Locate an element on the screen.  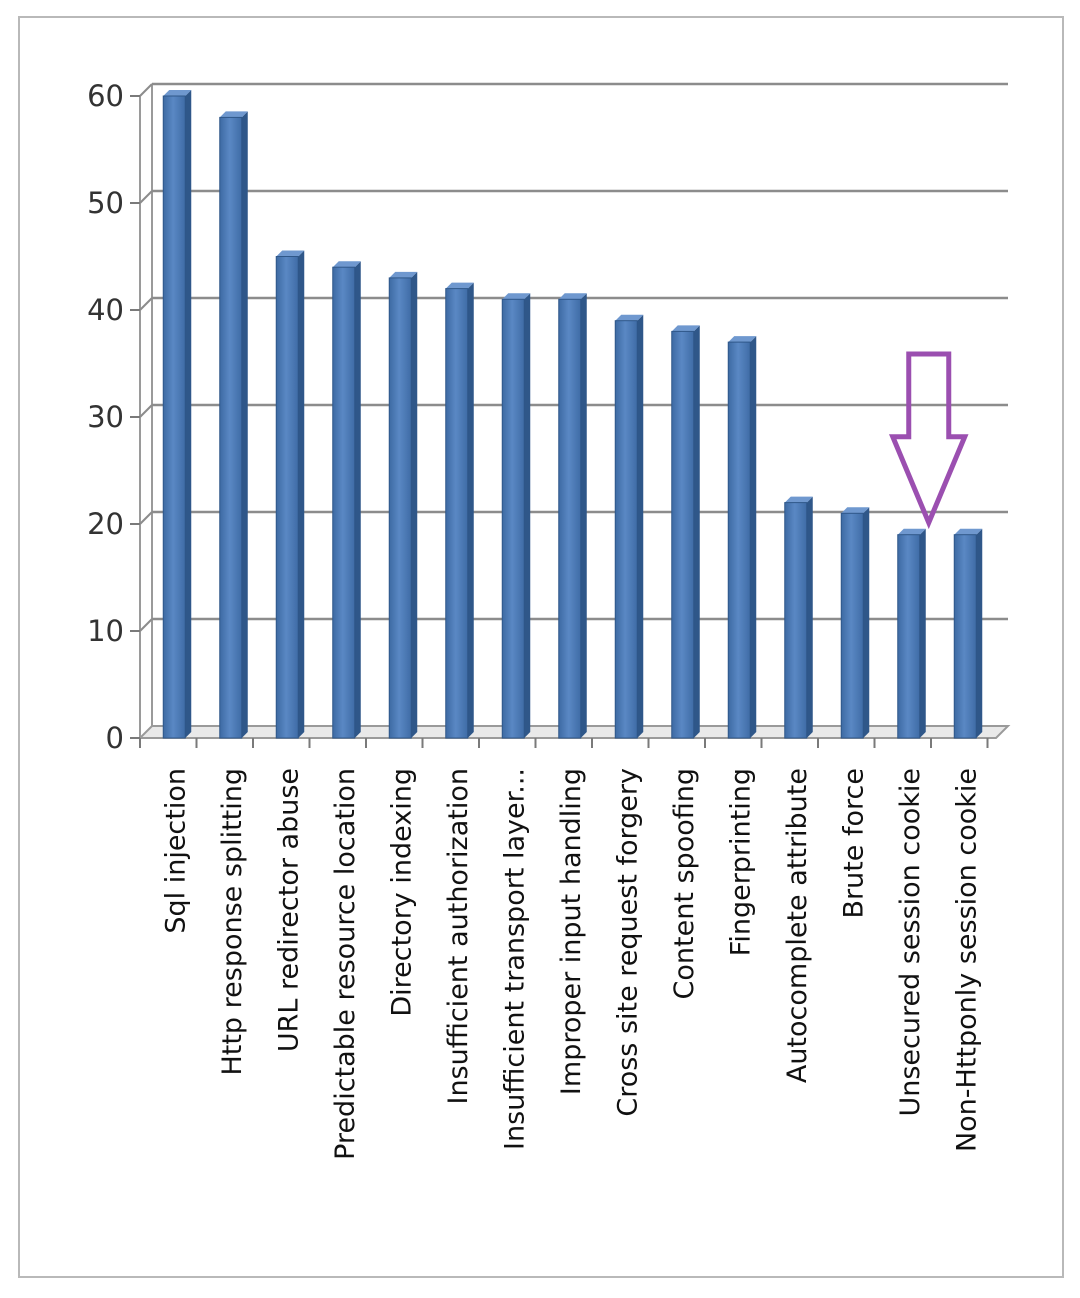
annotation-arrow is located at coordinates (928, 440).